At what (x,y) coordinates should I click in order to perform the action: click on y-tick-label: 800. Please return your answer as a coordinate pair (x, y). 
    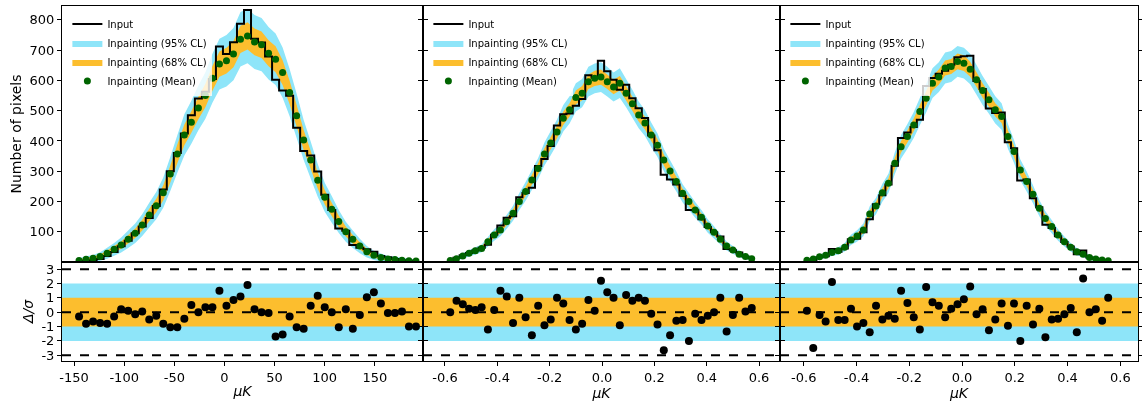
    Looking at the image, I should click on (42, 20).